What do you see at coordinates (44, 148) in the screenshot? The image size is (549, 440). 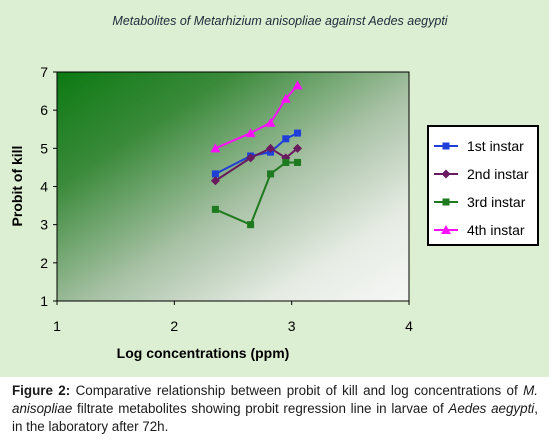 I see `y-tick-label: 5` at bounding box center [44, 148].